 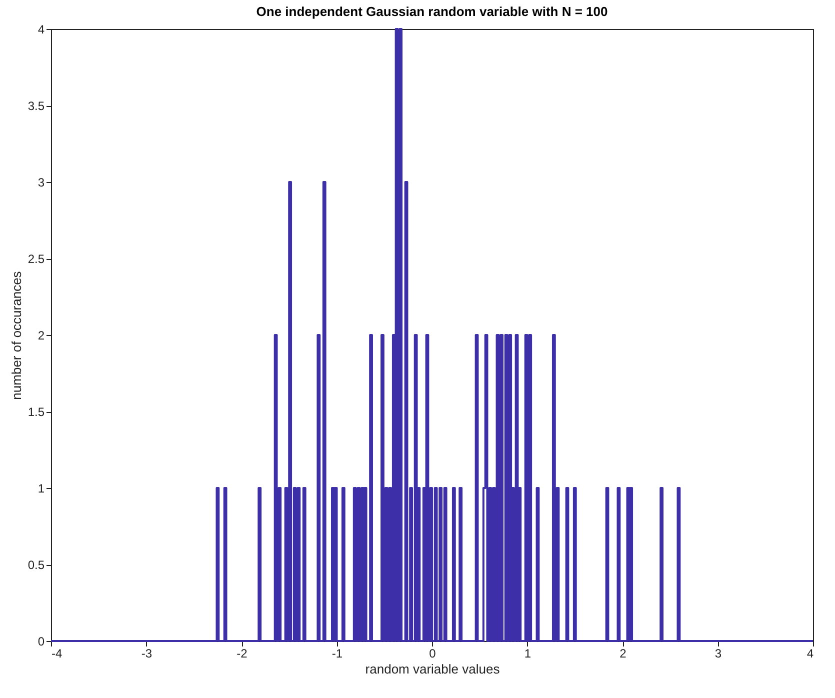 I want to click on x-tick-label: -1, so click(x=337, y=653).